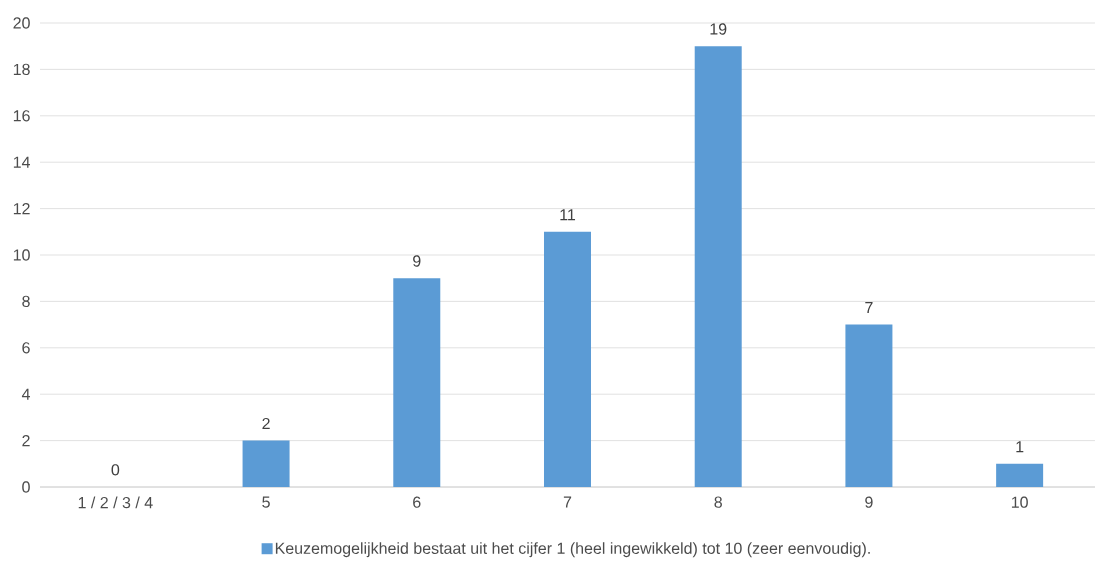 The height and width of the screenshot is (586, 1109). Describe the element at coordinates (21, 255) in the screenshot. I see `y-tick-label: 10` at that location.